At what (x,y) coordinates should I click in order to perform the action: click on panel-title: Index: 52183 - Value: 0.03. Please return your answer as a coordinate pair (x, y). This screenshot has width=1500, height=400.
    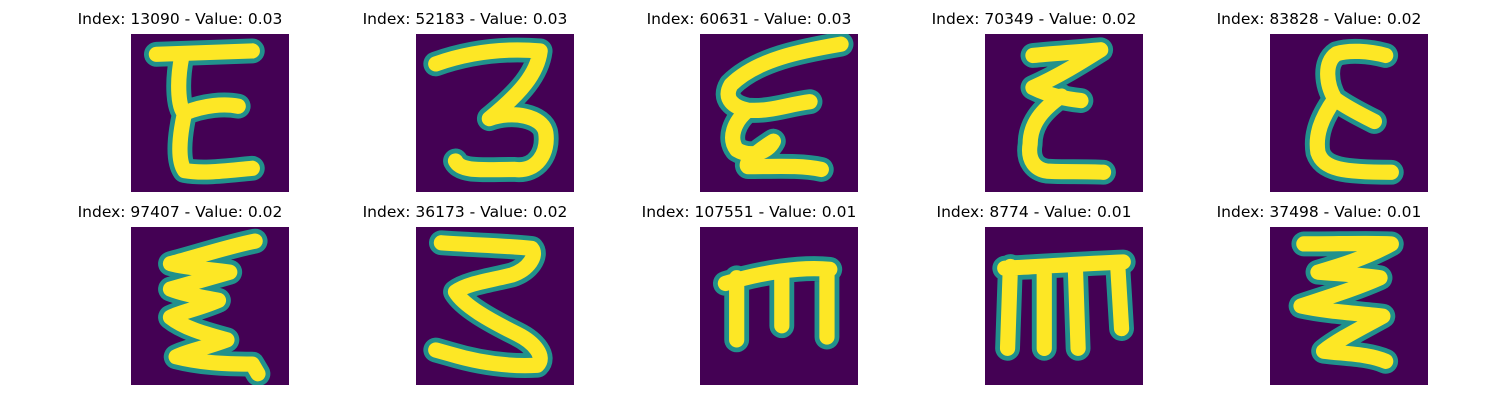
    Looking at the image, I should click on (465, 19).